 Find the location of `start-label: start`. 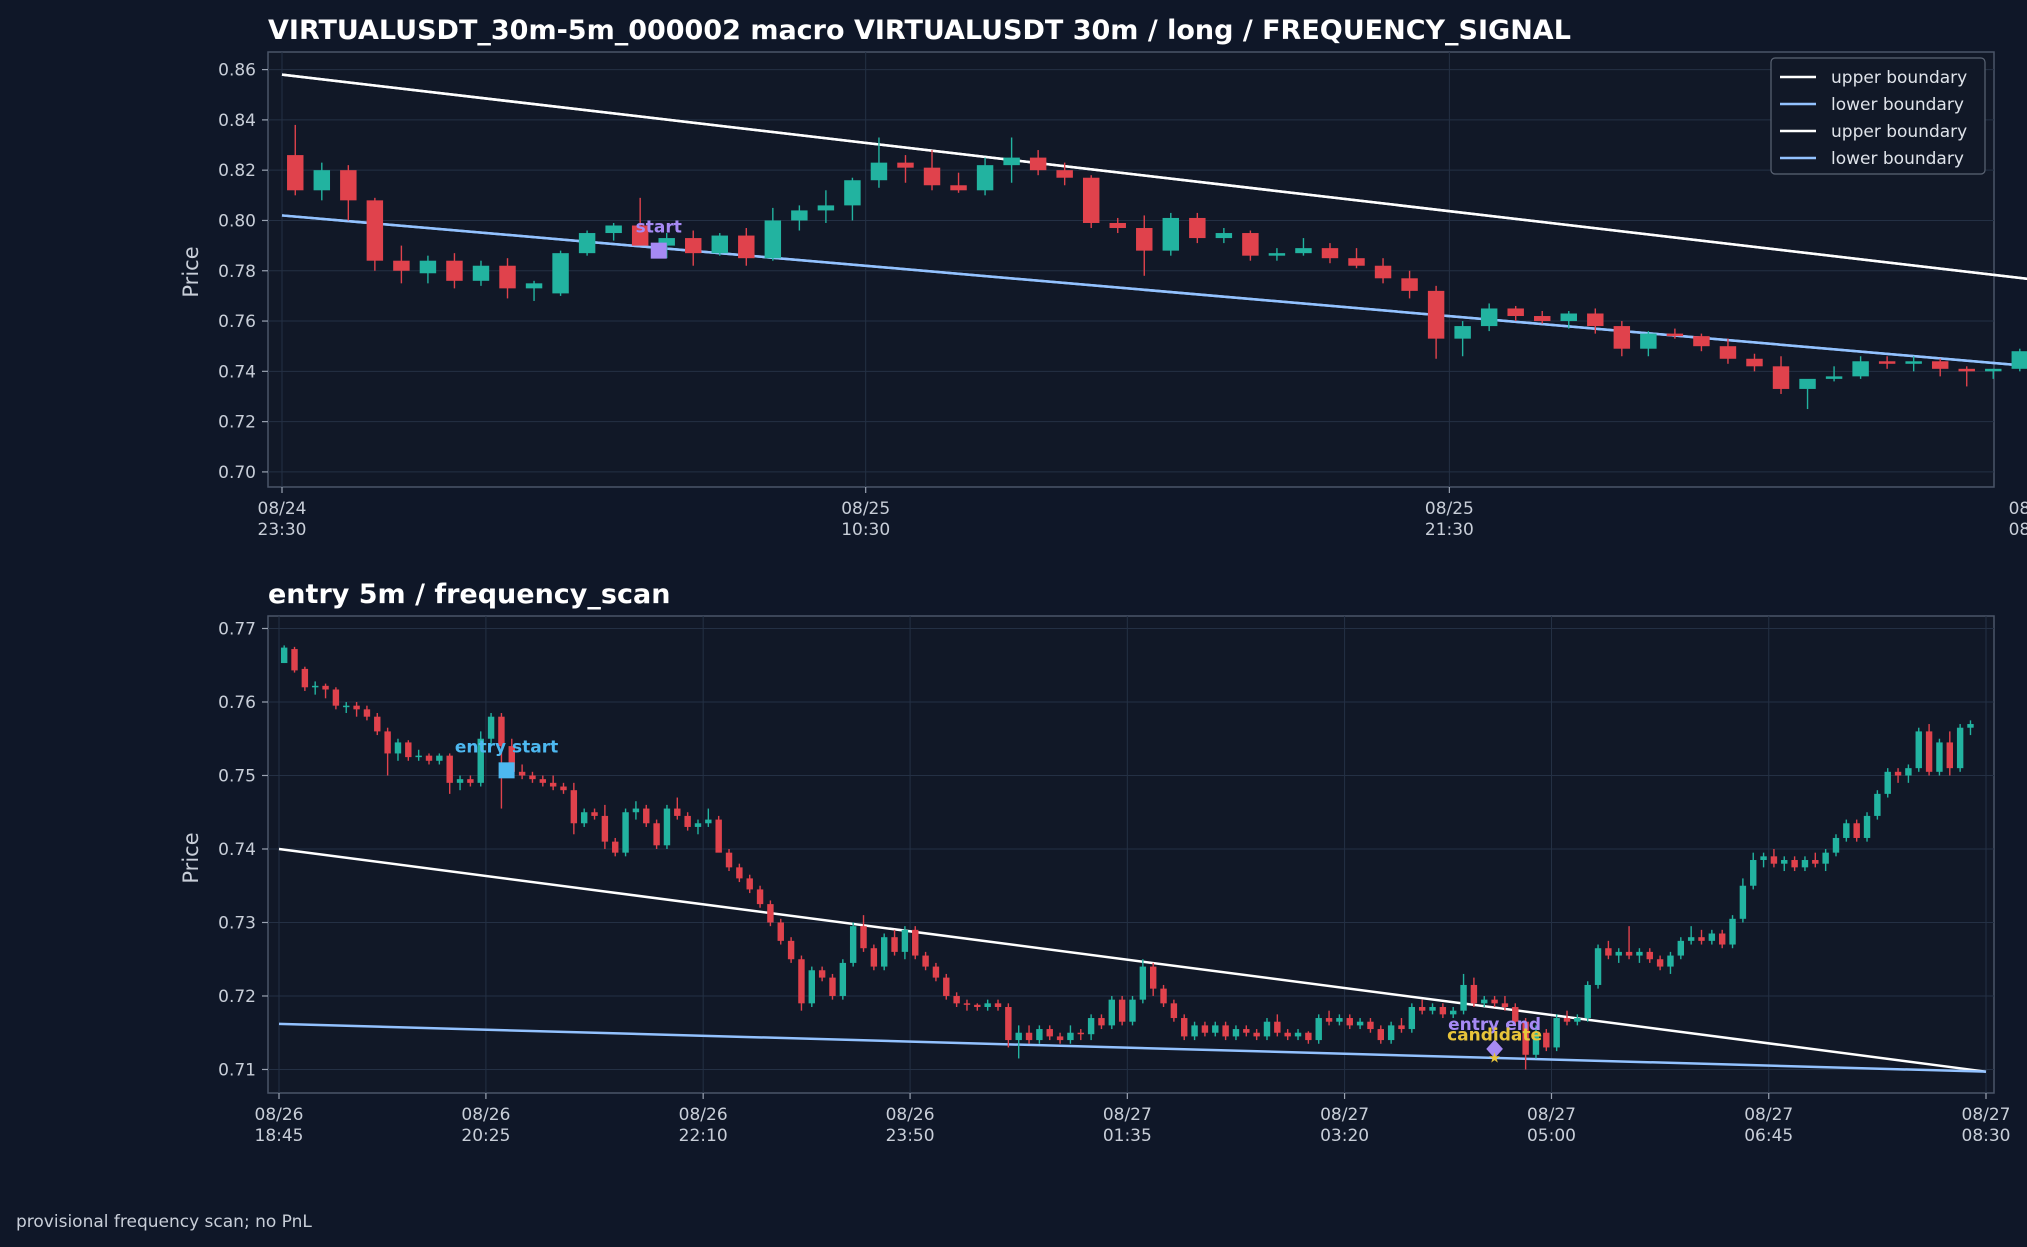

start-label: start is located at coordinates (659, 228).